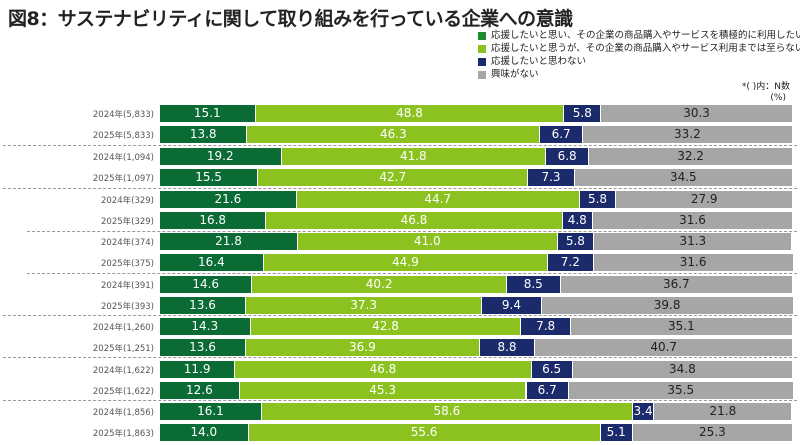 Image resolution: width=800 pixels, height=445 pixels. I want to click on bar-segment: 3.4, so click(643, 411).